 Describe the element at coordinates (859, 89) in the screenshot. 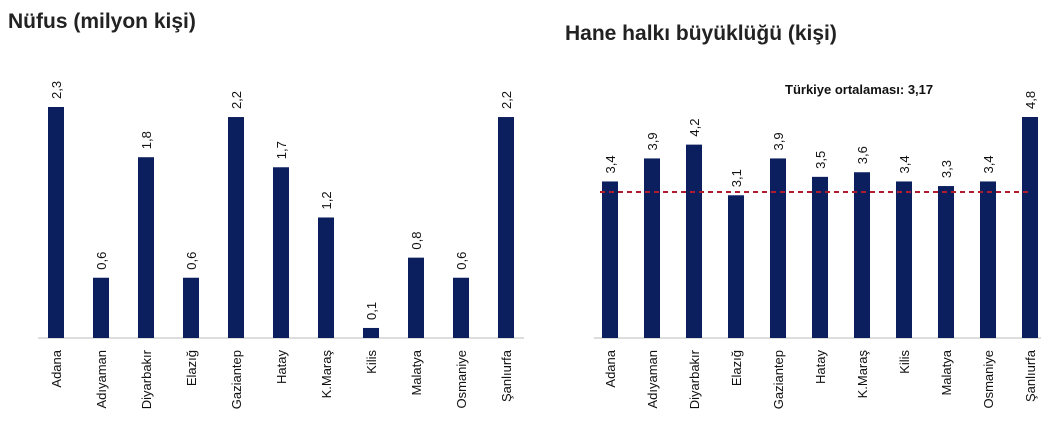

I see `reference-label: Türkiye ortalaması: 3,17` at that location.